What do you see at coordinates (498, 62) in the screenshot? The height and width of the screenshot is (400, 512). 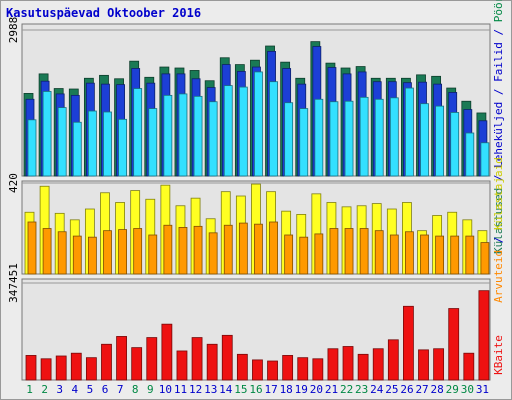 I see `legend-entry: Failid` at bounding box center [498, 62].